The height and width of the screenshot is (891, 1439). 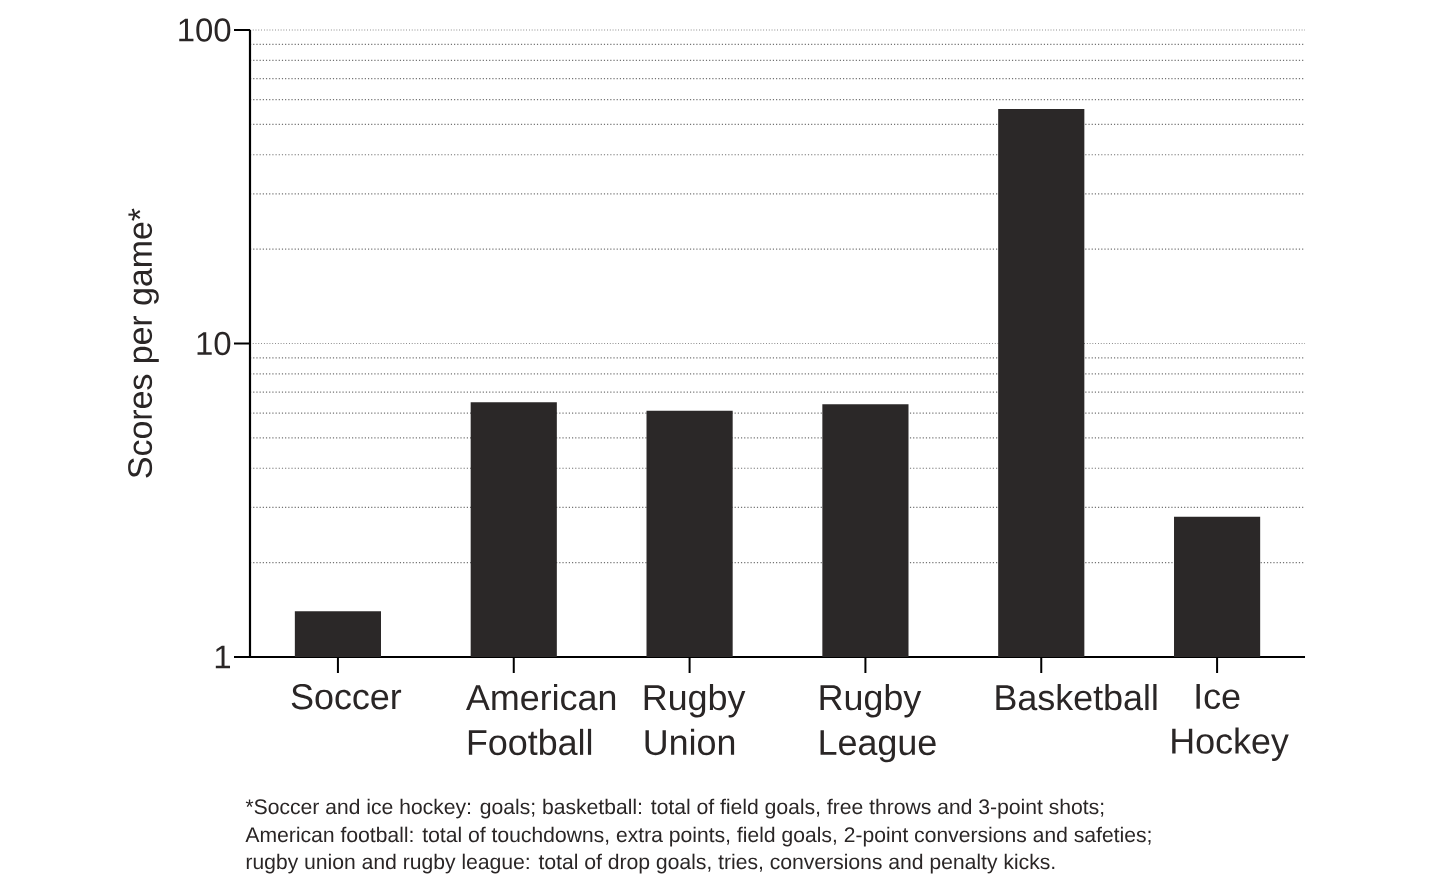 What do you see at coordinates (214, 343) in the screenshot?
I see `y-tick-label: 10` at bounding box center [214, 343].